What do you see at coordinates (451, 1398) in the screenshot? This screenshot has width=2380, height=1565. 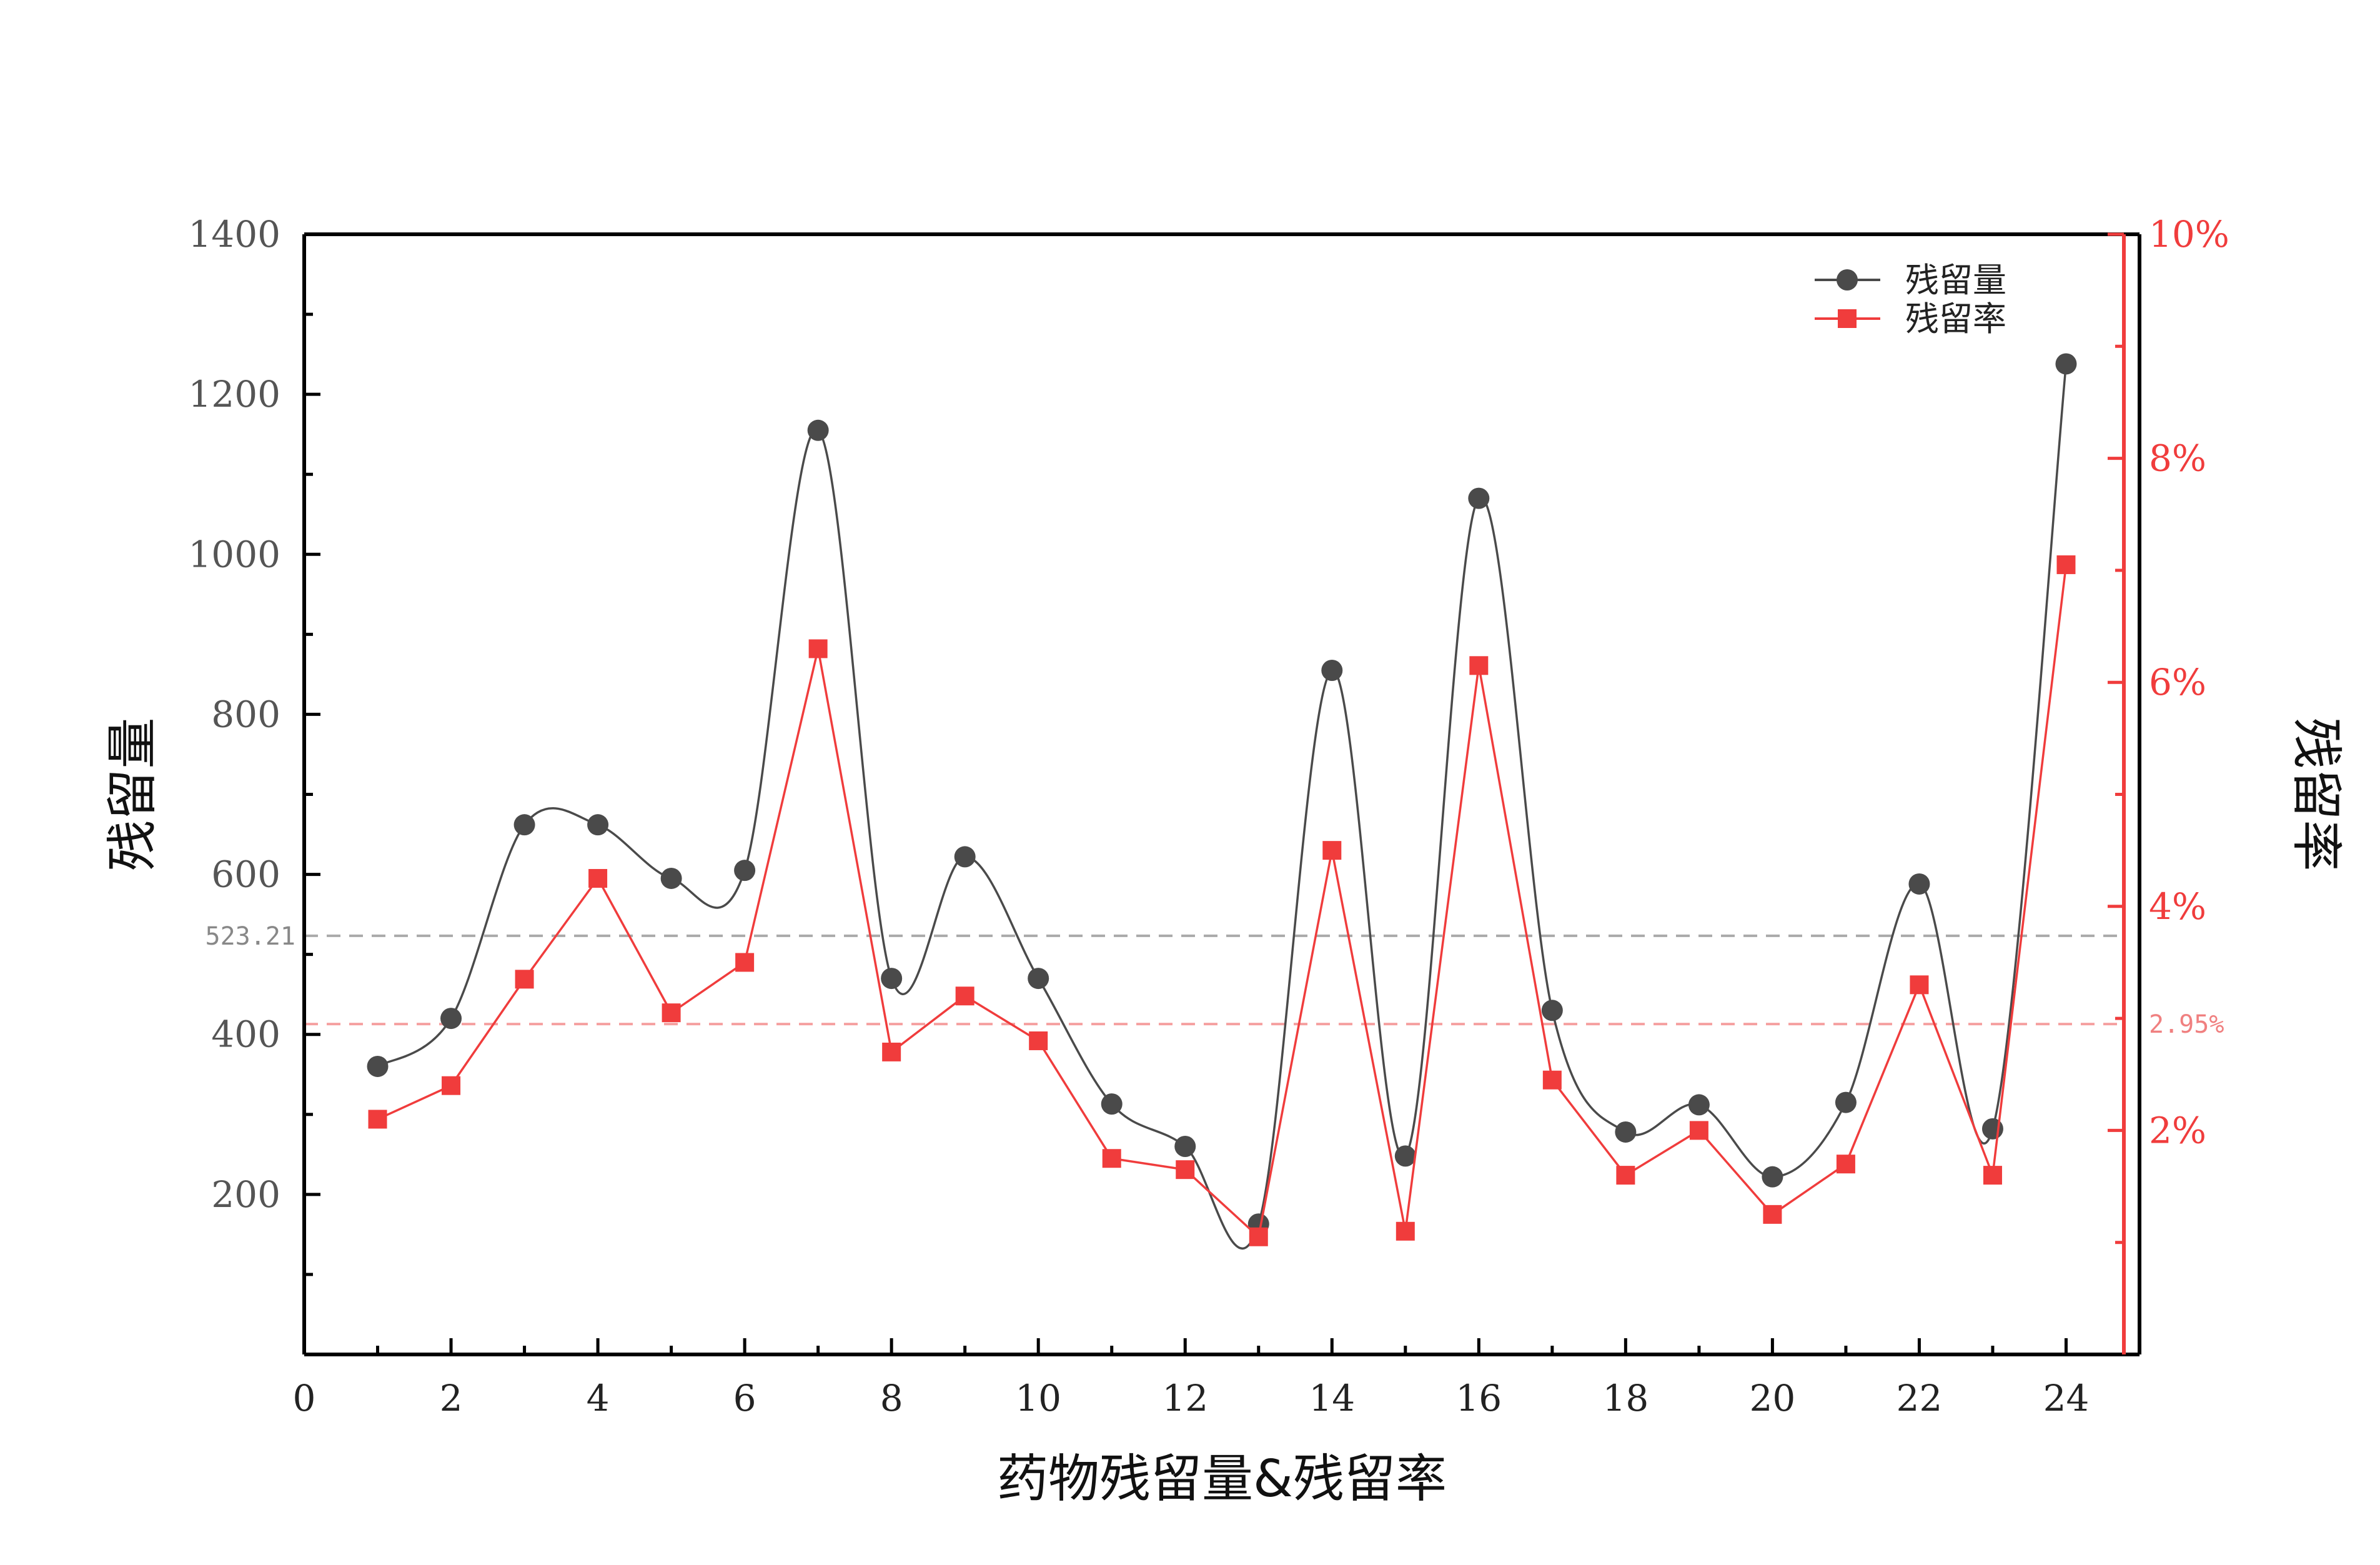 I see `x-tick-label: 2` at bounding box center [451, 1398].